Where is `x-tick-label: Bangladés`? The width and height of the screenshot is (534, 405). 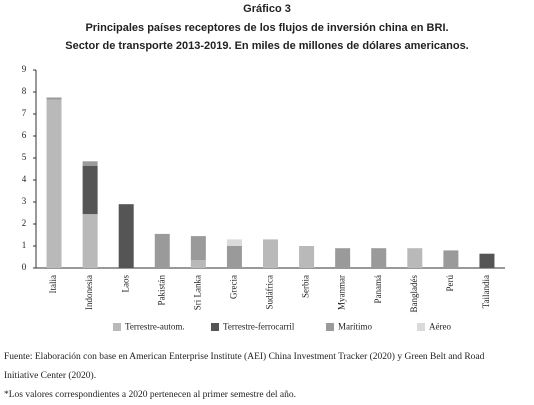 x-tick-label: Bangladés is located at coordinates (414, 294).